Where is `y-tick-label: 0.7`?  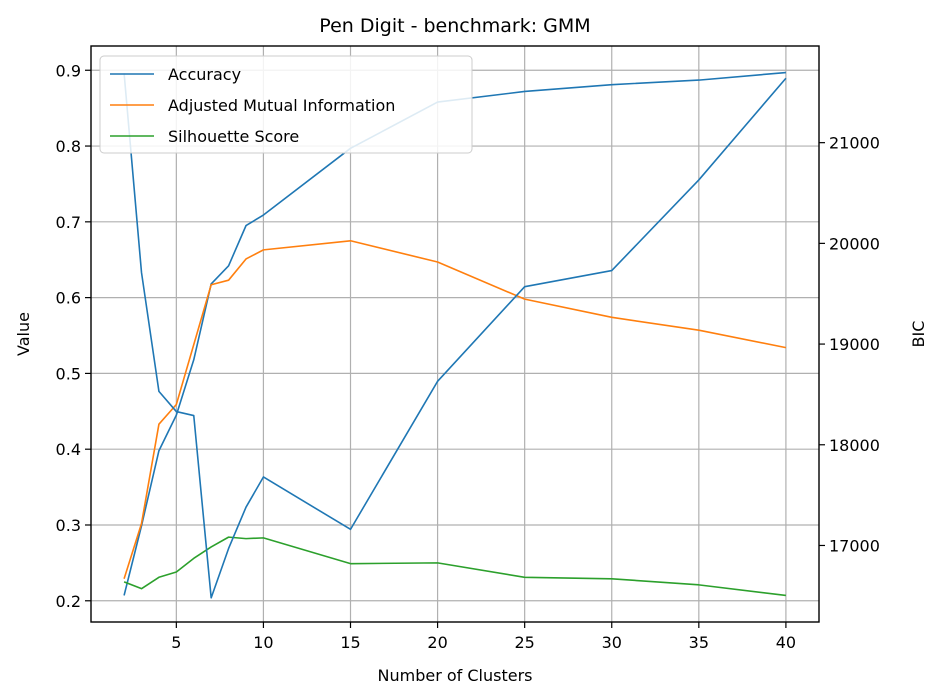 y-tick-label: 0.7 is located at coordinates (68, 222).